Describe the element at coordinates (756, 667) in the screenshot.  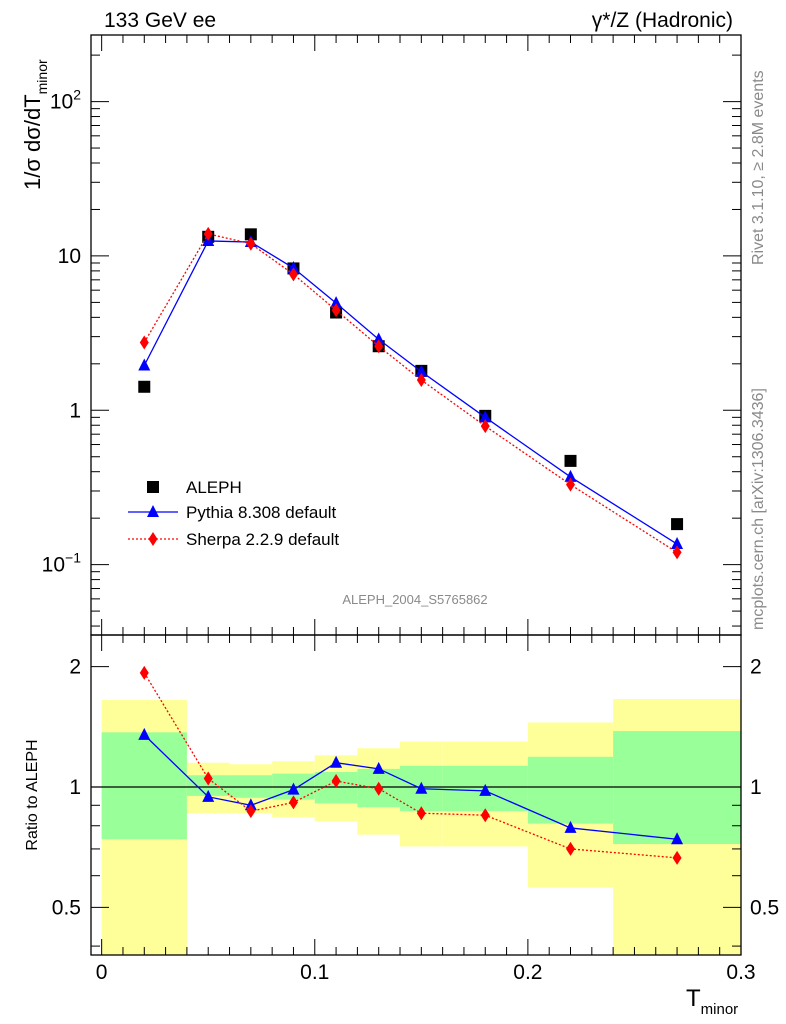
I see `ratio-y-tick-label-right: 2` at that location.